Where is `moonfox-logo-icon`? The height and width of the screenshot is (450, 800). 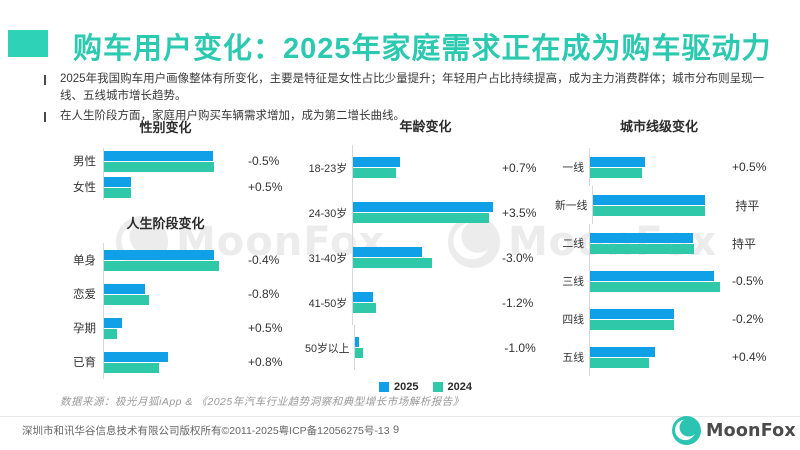 moonfox-logo-icon is located at coordinates (686, 430).